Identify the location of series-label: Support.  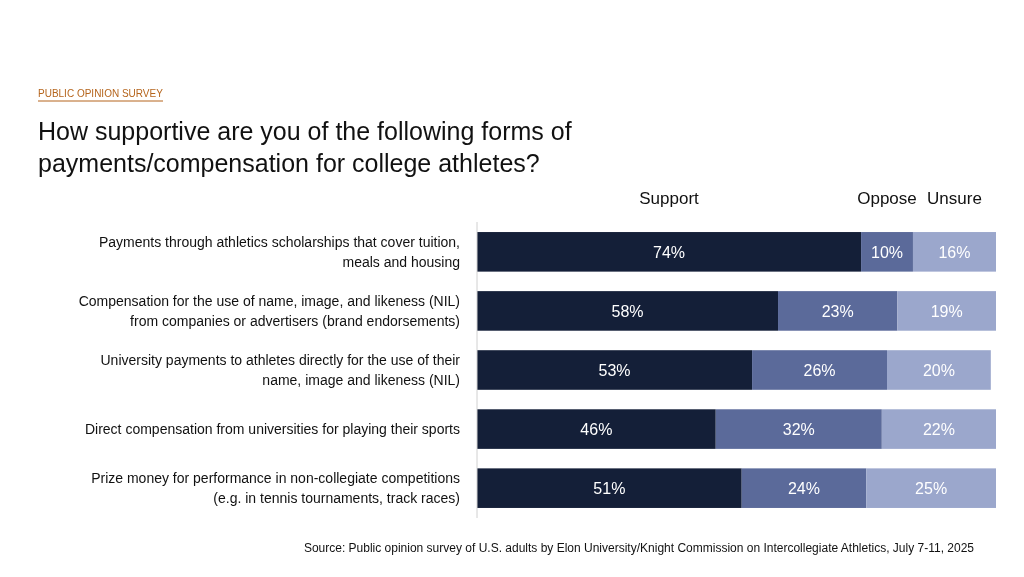
(669, 198).